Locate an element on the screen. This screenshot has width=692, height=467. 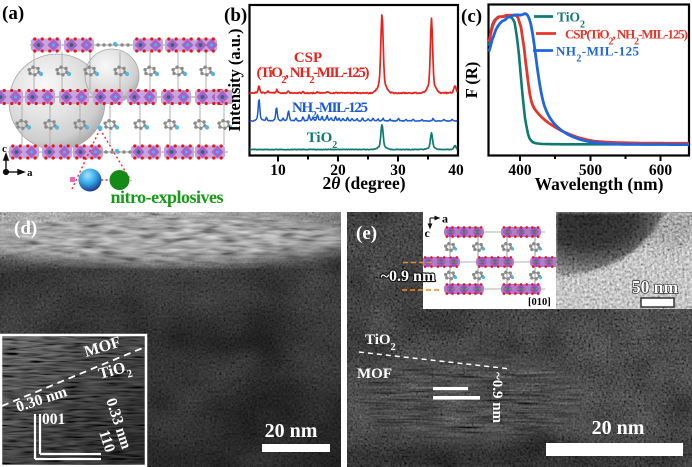
svg-text: 2θ (degree) is located at coordinates (363, 183).